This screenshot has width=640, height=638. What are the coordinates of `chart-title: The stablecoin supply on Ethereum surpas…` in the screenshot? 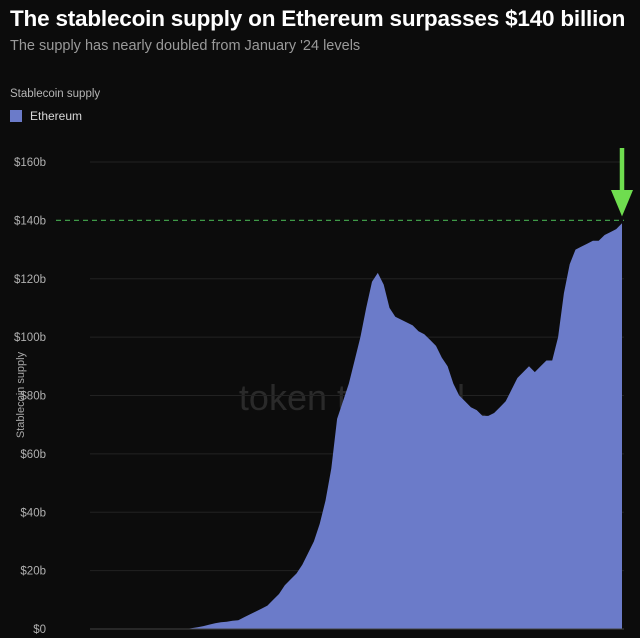 It's located at (318, 18).